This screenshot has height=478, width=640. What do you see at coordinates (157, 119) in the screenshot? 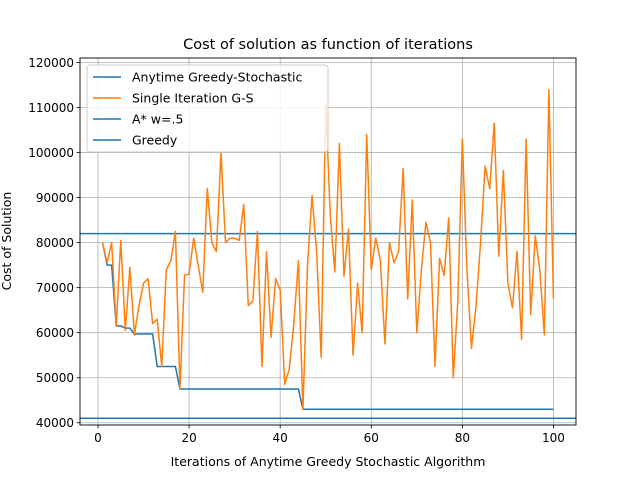
I see `legend-label: A* w=.5` at bounding box center [157, 119].